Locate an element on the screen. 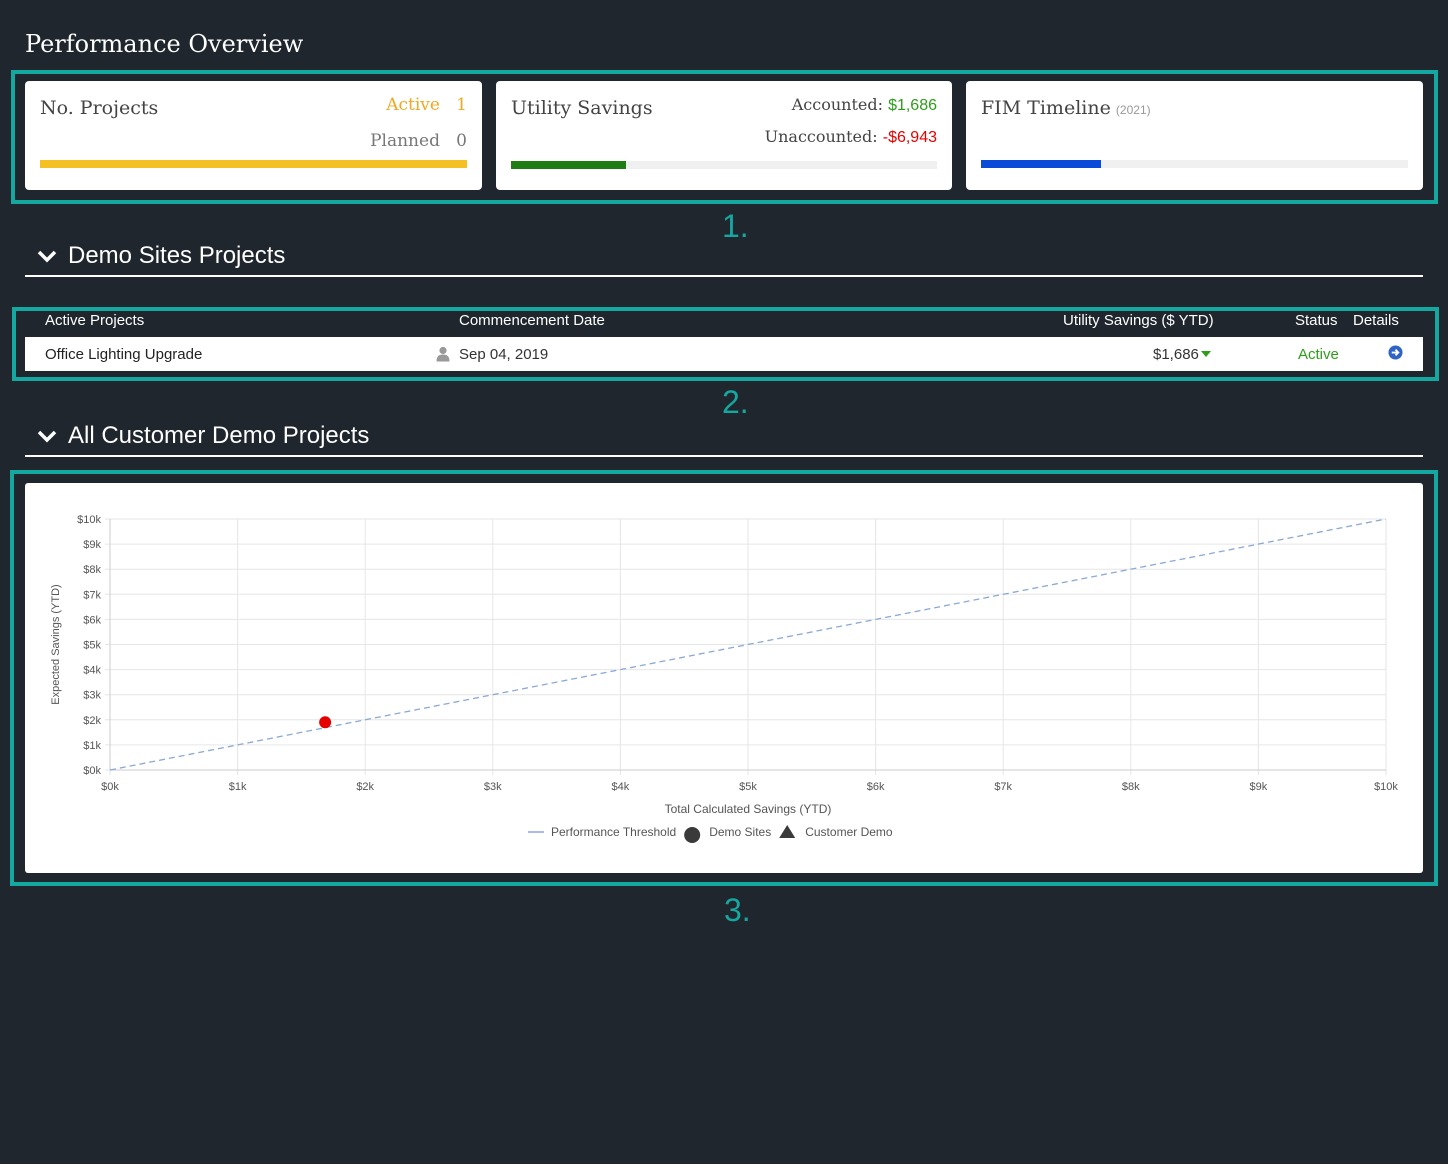 This screenshot has width=1448, height=1164. marker-3: 3. is located at coordinates (737, 910).